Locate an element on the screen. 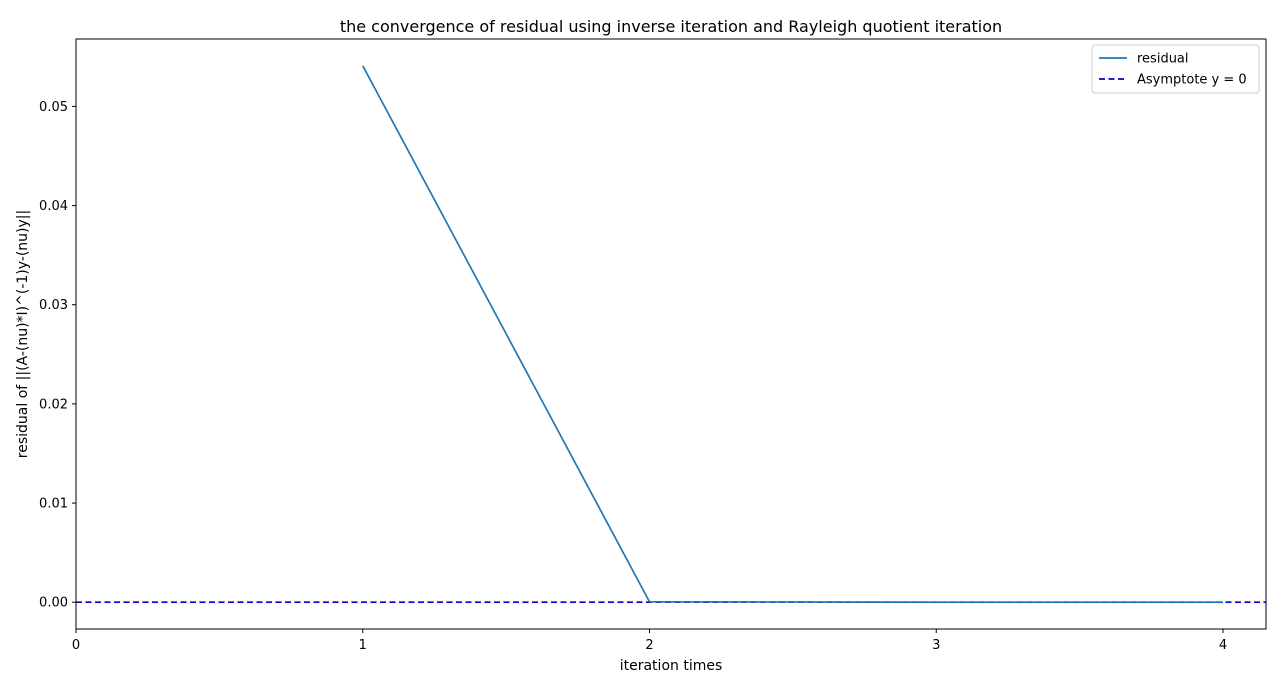  y-tick-label: 0.01 is located at coordinates (53, 504).